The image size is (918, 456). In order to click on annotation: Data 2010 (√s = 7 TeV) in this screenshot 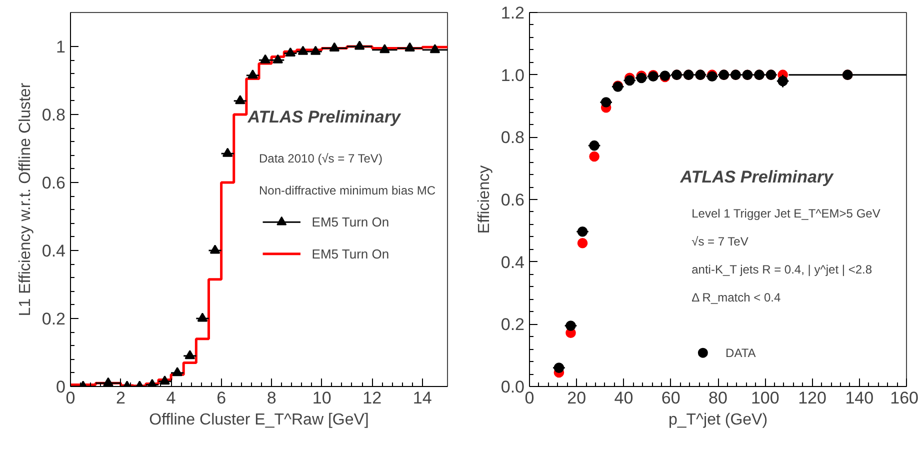, I will do `click(320, 159)`.